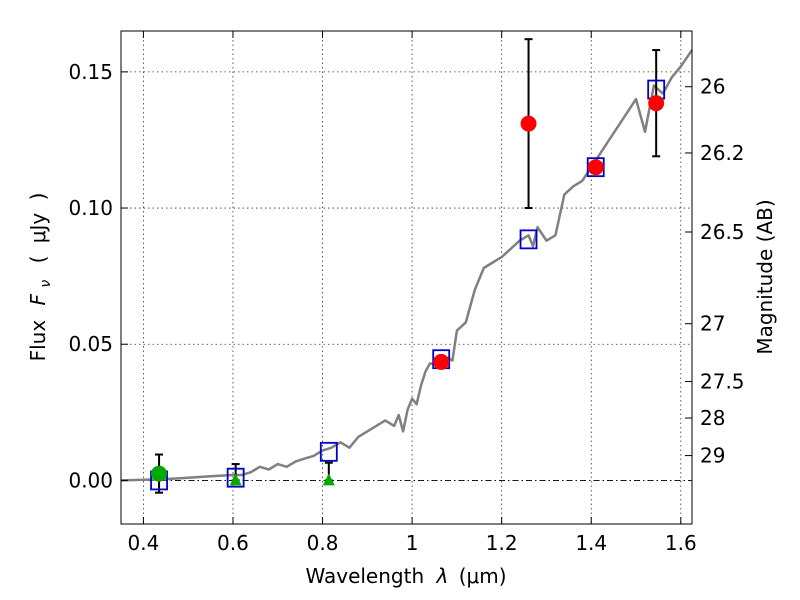 The height and width of the screenshot is (600, 800). What do you see at coordinates (233, 543) in the screenshot?
I see `x-tick-label: 0.6` at bounding box center [233, 543].